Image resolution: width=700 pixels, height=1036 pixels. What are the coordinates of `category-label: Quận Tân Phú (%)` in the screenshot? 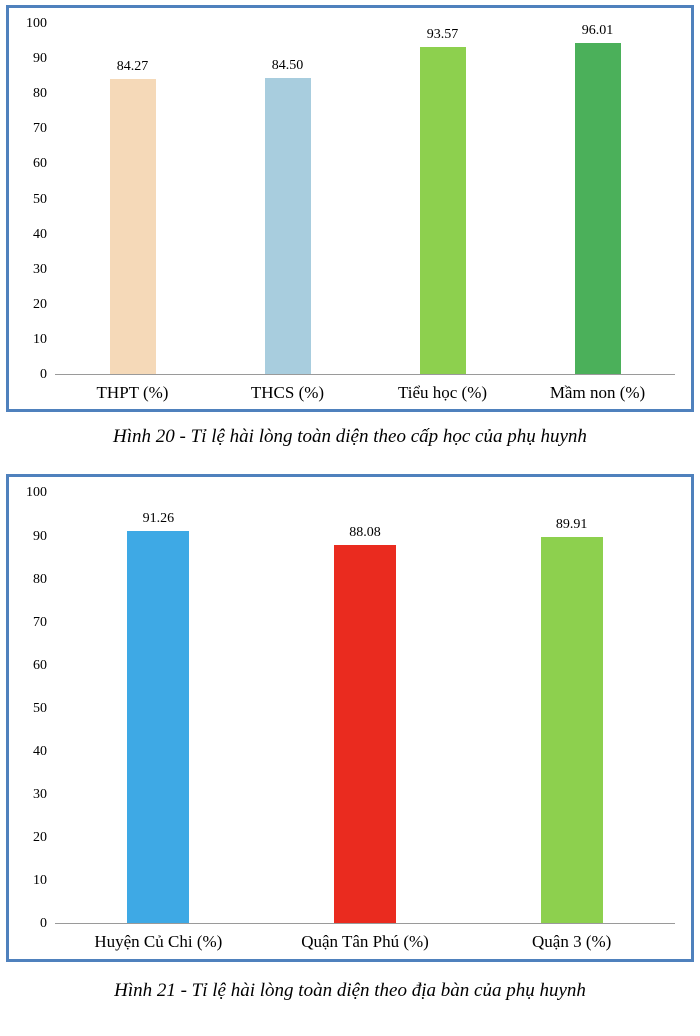 It's located at (365, 942).